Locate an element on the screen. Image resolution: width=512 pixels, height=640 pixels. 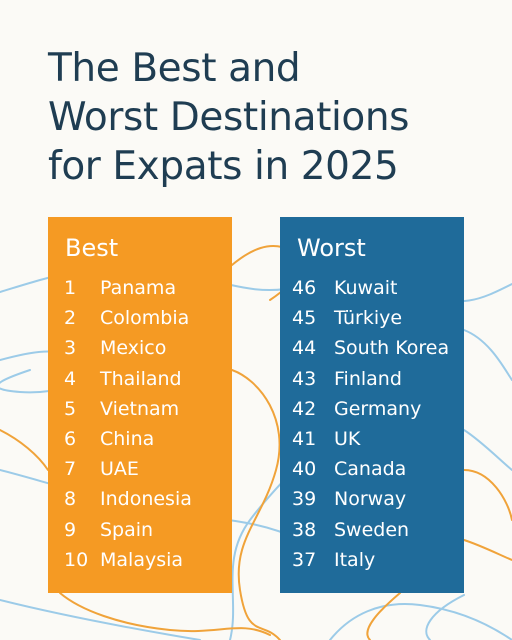
country-name: Norway is located at coordinates (370, 499).